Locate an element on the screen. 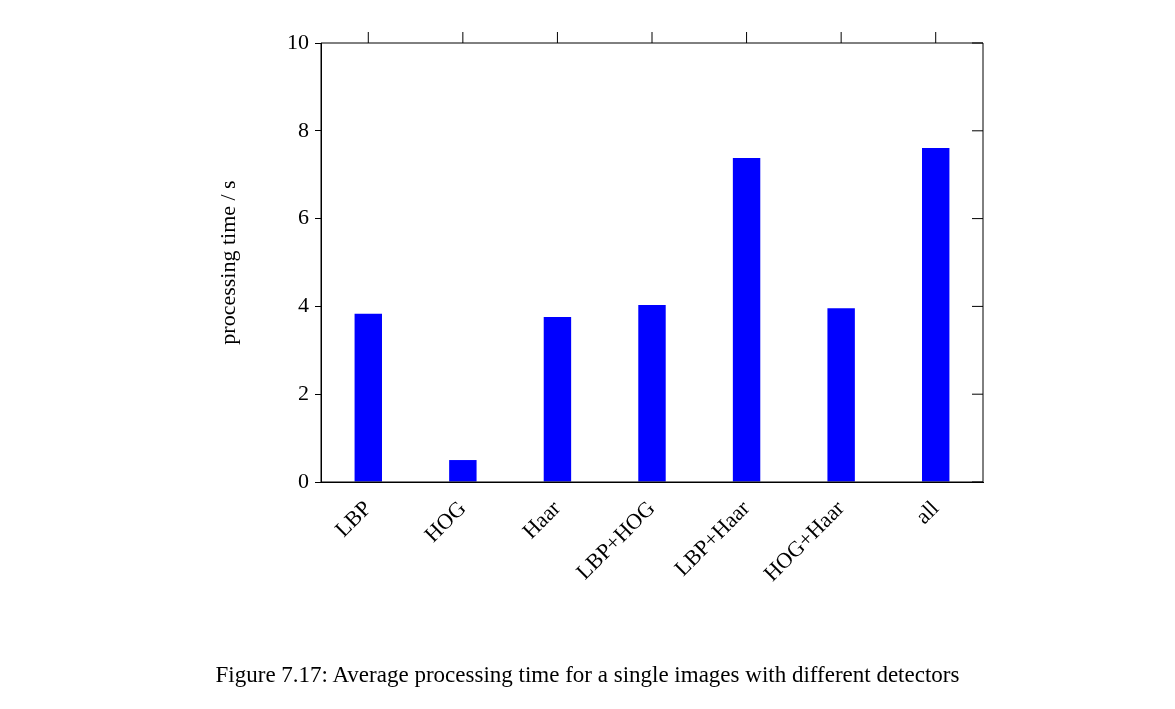 This screenshot has height=709, width=1175. caption: Figure 7.17: Average processing time for a single images with different detectors is located at coordinates (587, 675).